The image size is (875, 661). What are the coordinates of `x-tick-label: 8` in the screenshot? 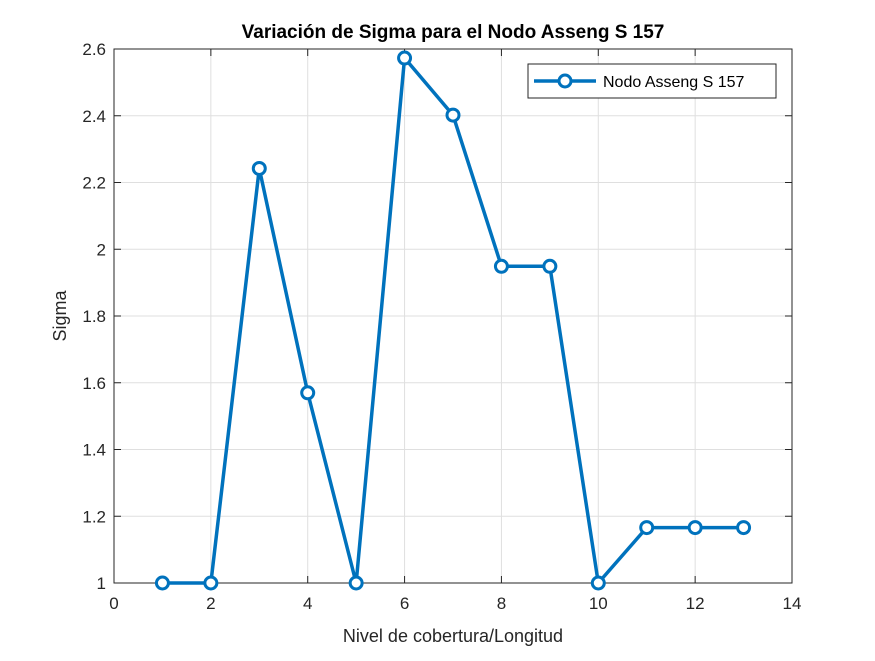 It's located at (501, 603).